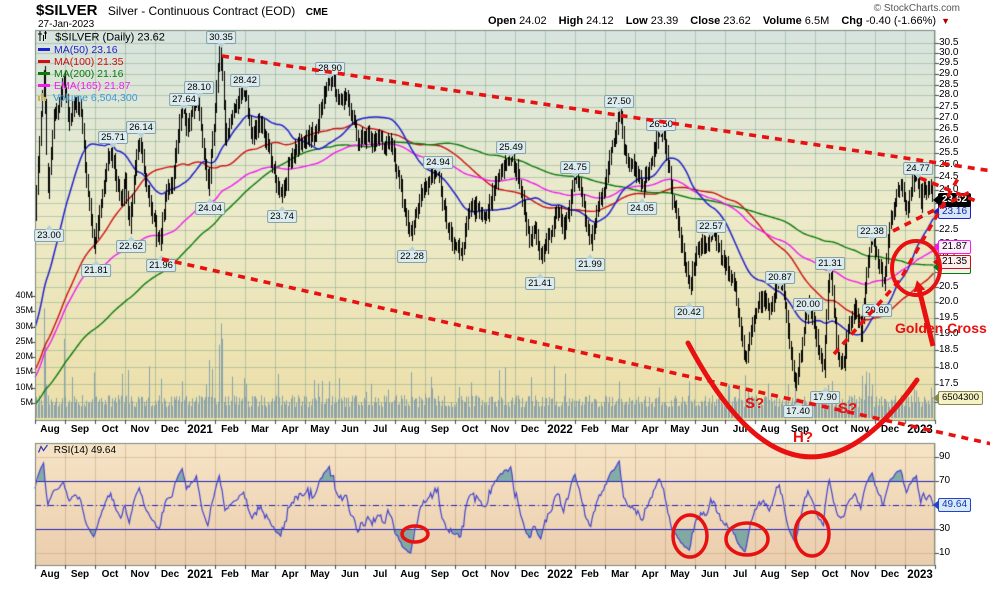  What do you see at coordinates (43, 450) in the screenshot?
I see `rsi-icon` at bounding box center [43, 450].